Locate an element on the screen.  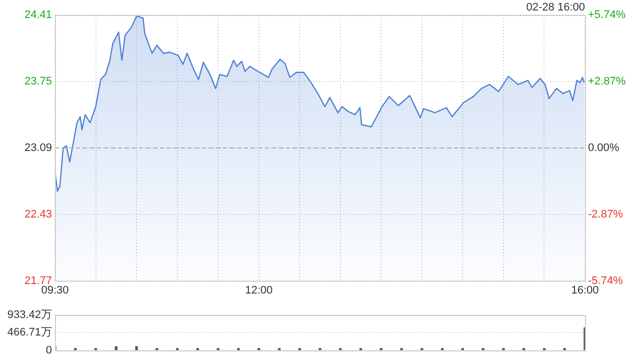
y-tick-label: 933.42万 is located at coordinates (29, 315).